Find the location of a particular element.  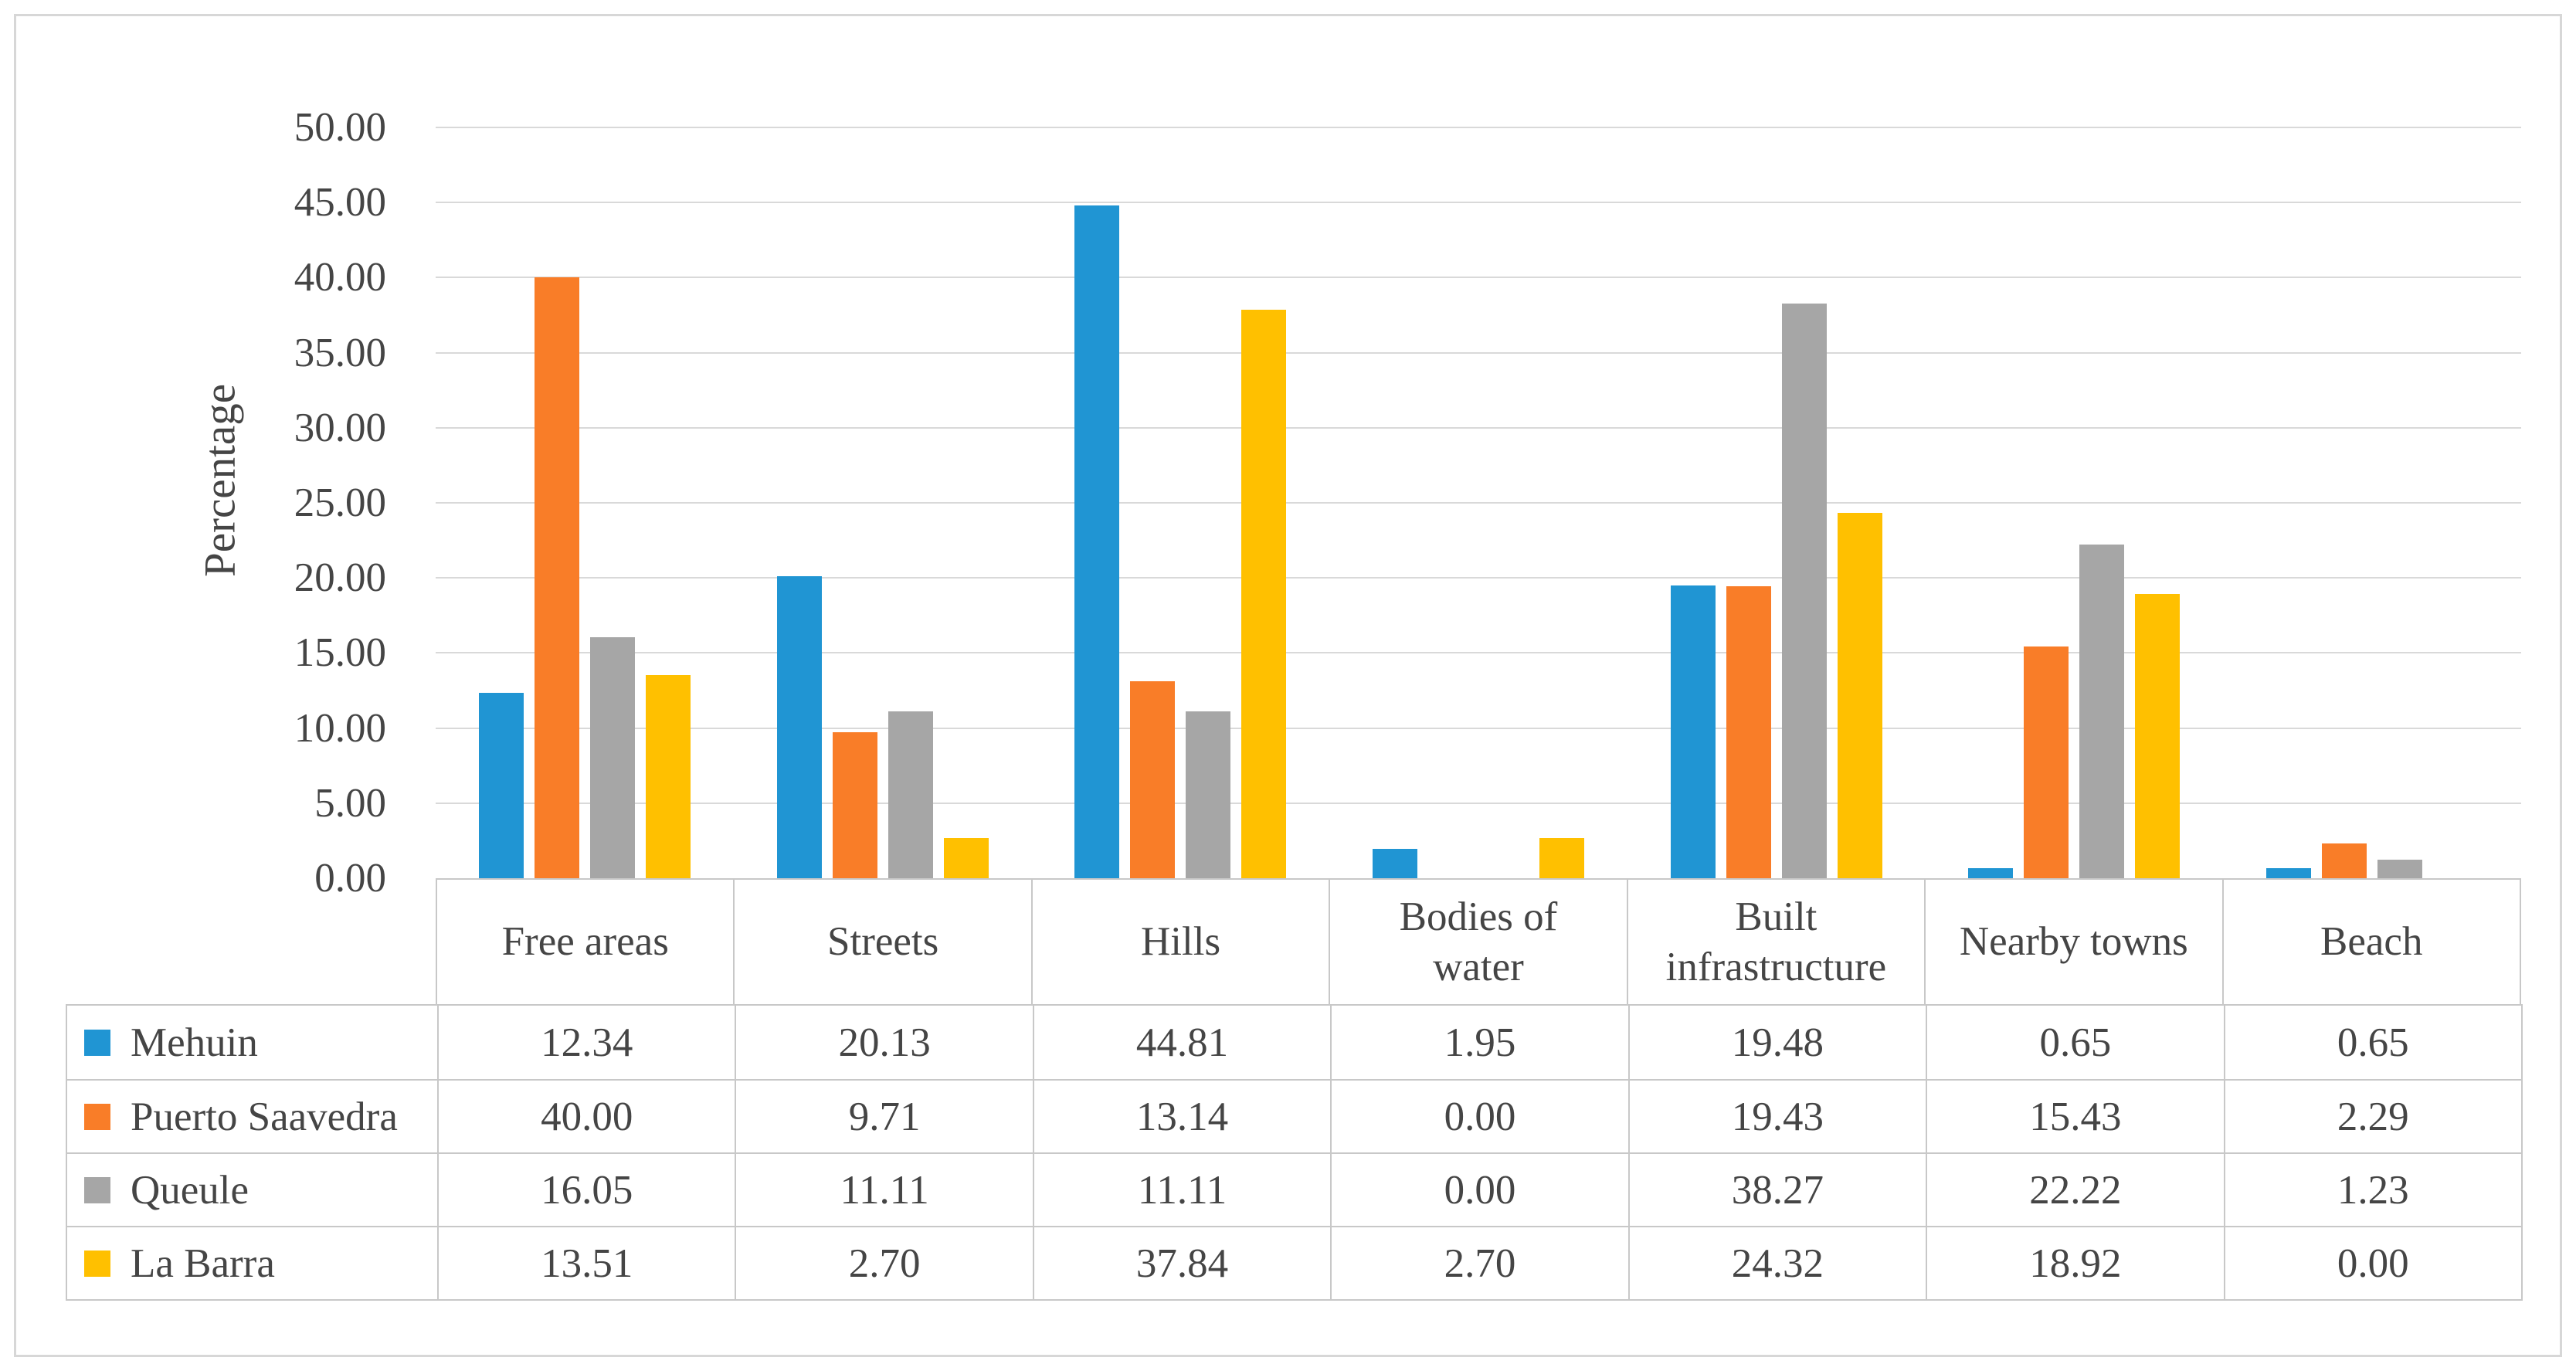

bar-la-barra-bodies-of-water is located at coordinates (1561, 857).